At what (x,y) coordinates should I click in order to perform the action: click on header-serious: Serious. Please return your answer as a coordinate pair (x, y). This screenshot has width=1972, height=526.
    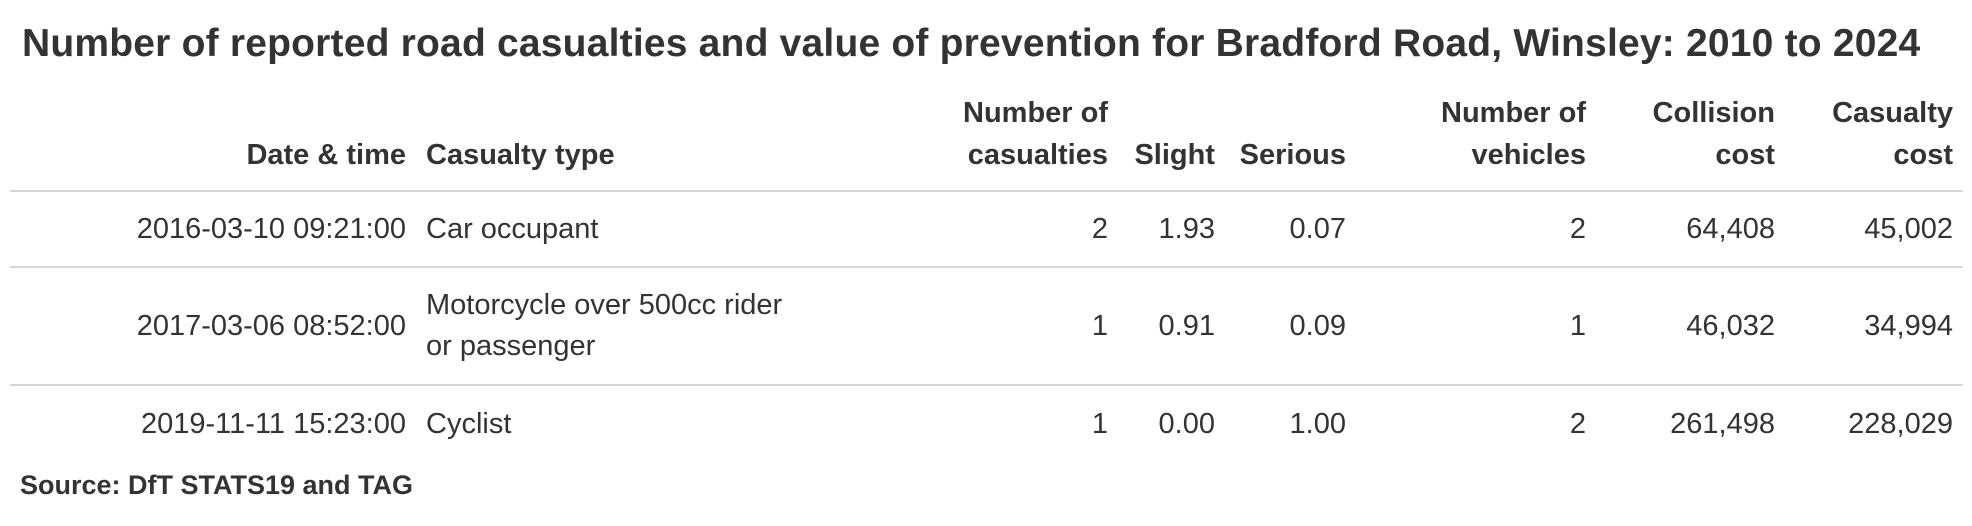
    Looking at the image, I should click on (1290, 142).